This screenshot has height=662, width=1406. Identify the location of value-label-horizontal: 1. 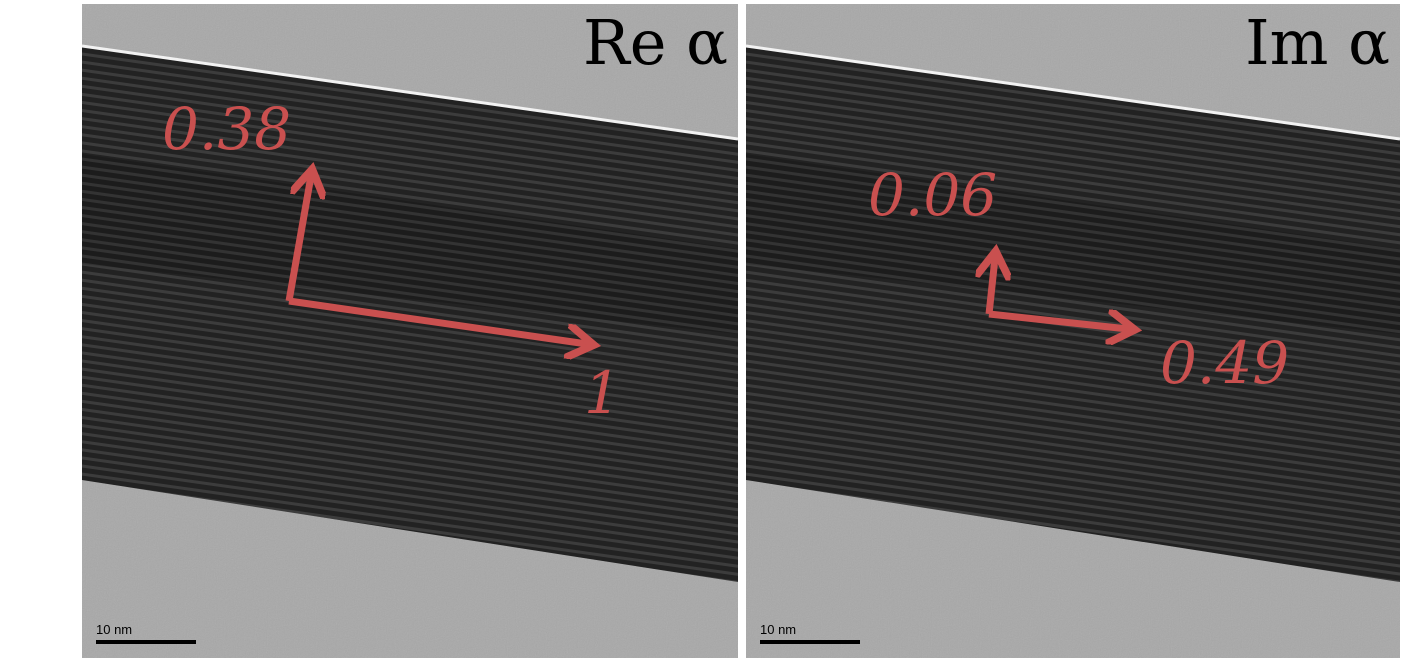
(602, 393).